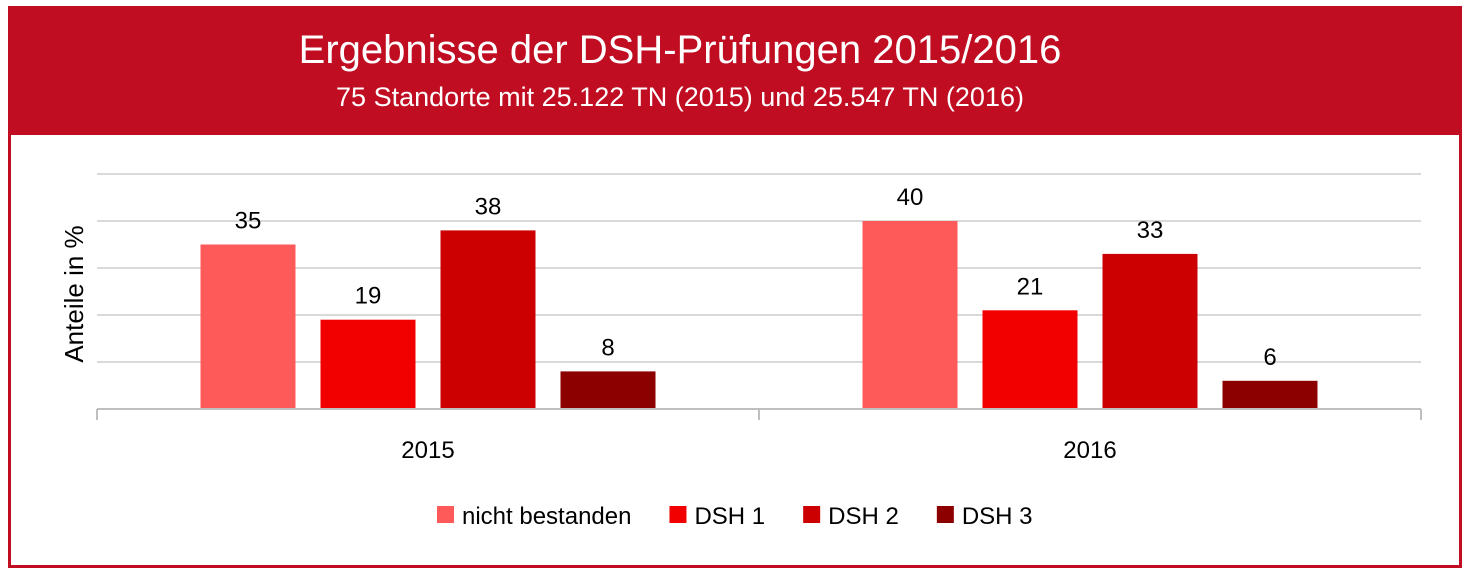 This screenshot has width=1470, height=575. What do you see at coordinates (1089, 450) in the screenshot?
I see `x-tick-label: 2016` at bounding box center [1089, 450].